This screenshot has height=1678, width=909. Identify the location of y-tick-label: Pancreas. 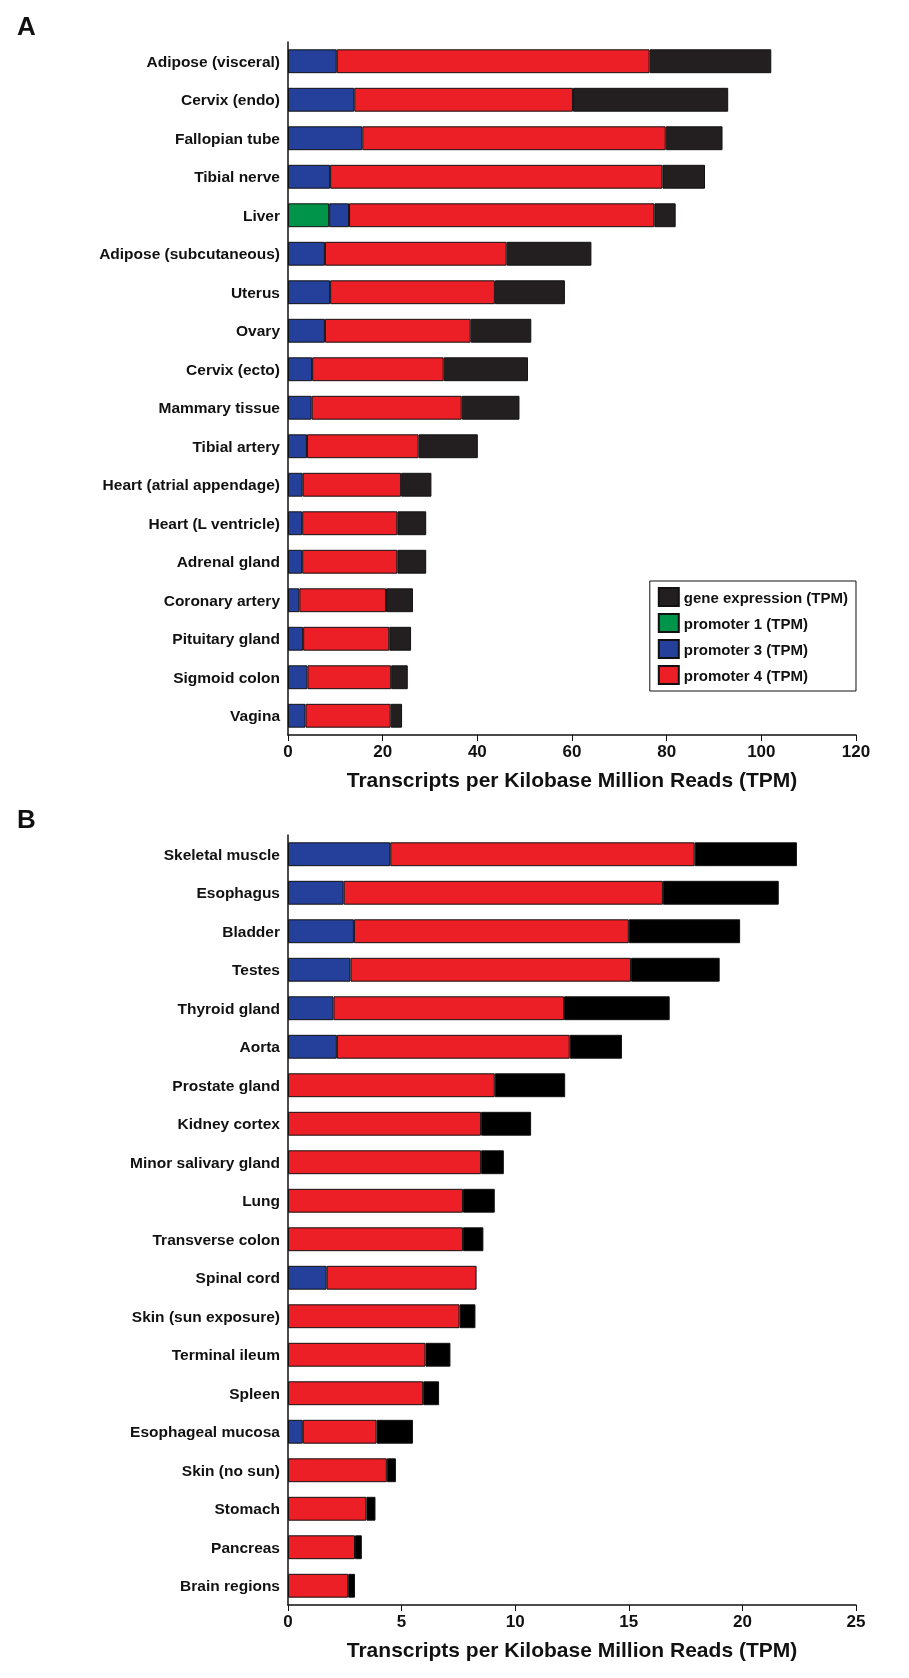
(245, 1547).